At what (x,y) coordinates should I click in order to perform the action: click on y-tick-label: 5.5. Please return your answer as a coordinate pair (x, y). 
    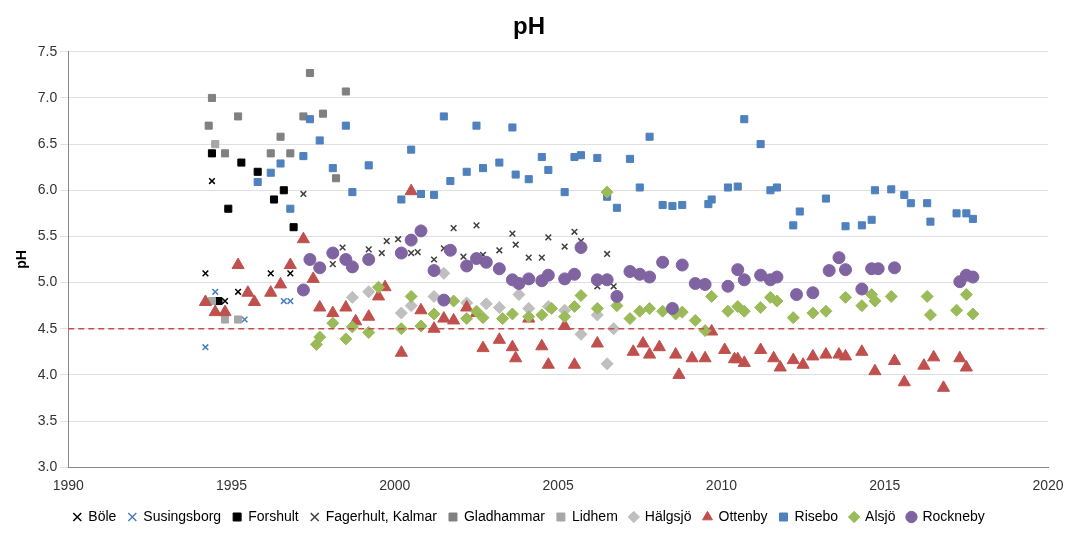
    Looking at the image, I should click on (47, 235).